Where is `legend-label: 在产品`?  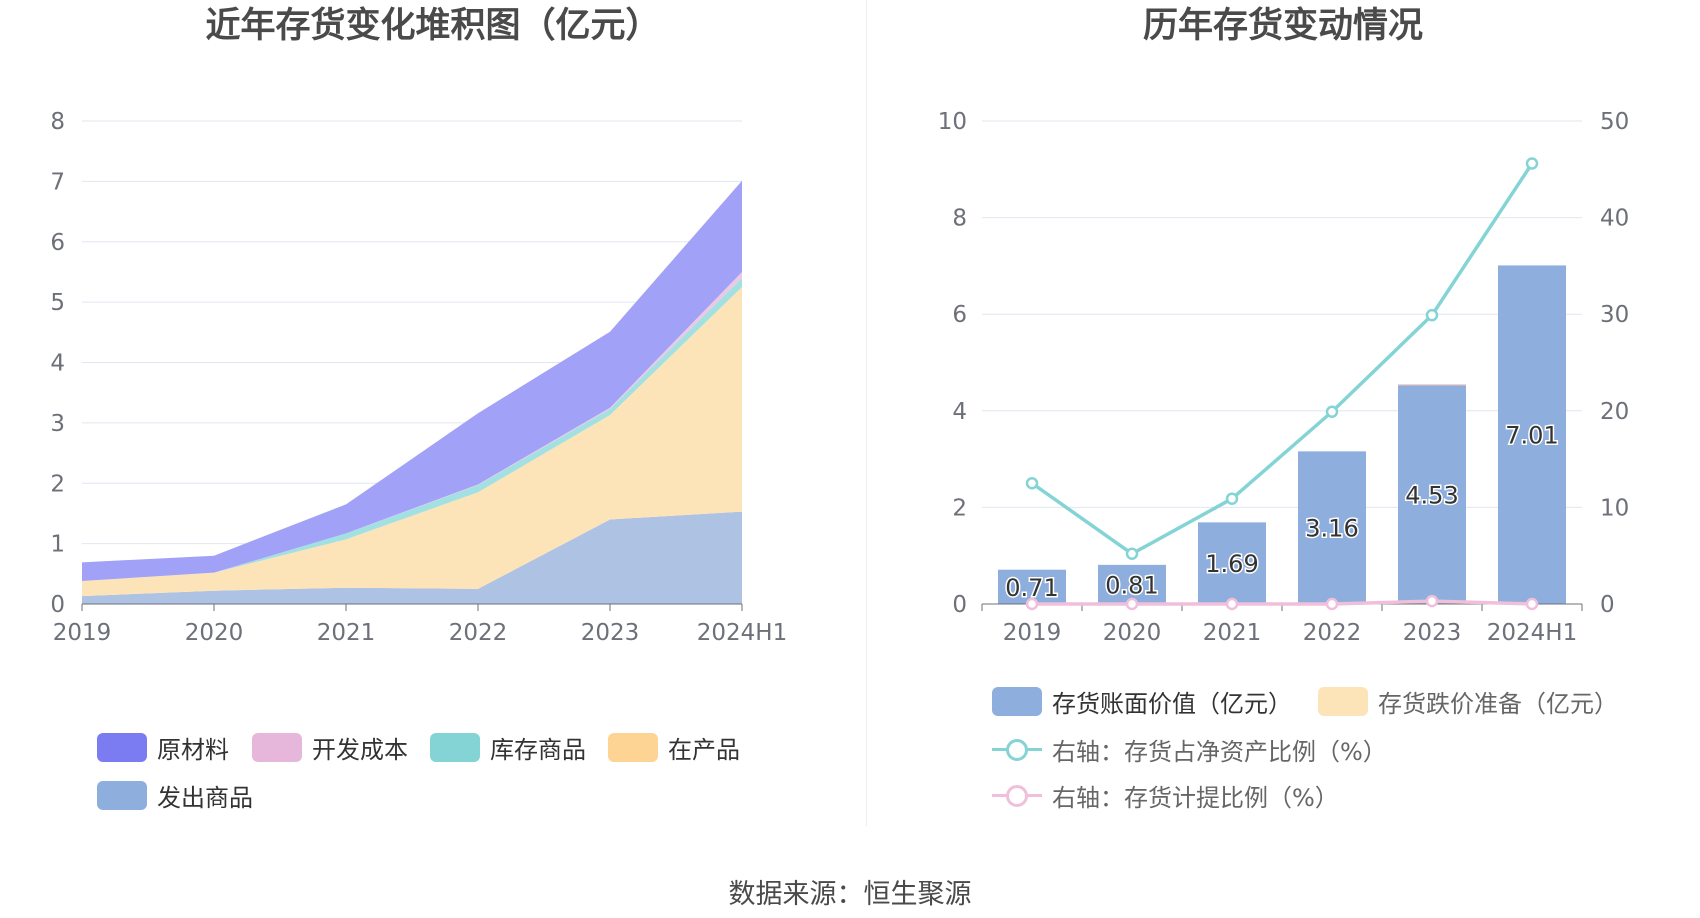
legend-label: 在产品 is located at coordinates (704, 749).